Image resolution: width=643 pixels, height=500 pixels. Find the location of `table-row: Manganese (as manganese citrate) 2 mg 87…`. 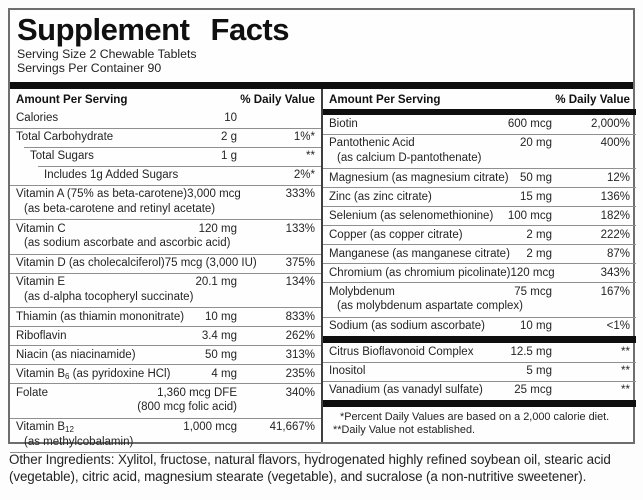

table-row: Manganese (as manganese citrate) 2 mg 87… is located at coordinates (479, 253).